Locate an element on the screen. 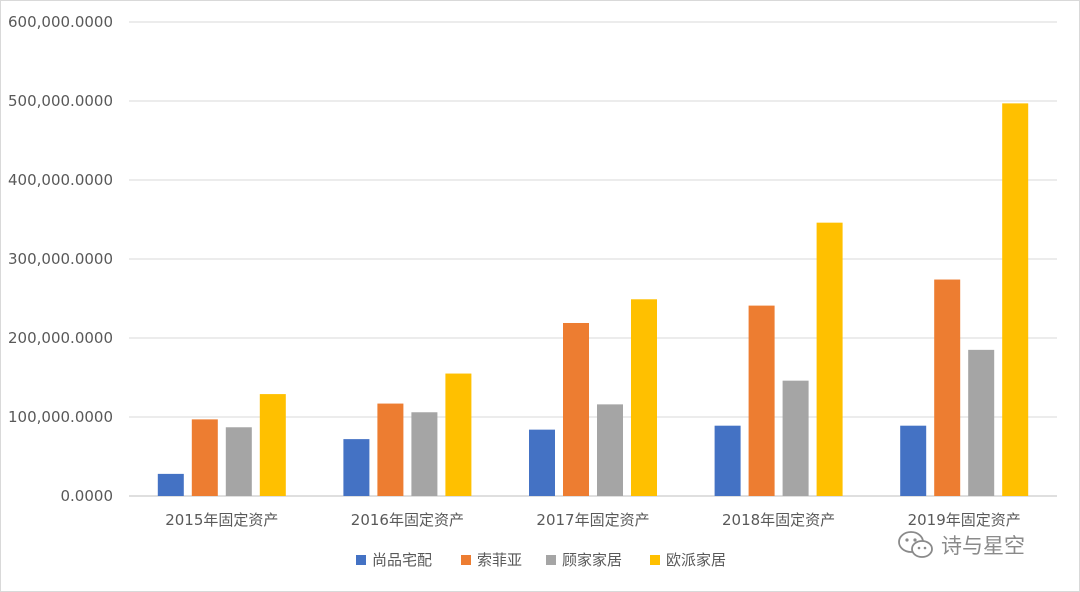 This screenshot has width=1080, height=592. y-tick-label: 600,000.0000 is located at coordinates (60, 22).